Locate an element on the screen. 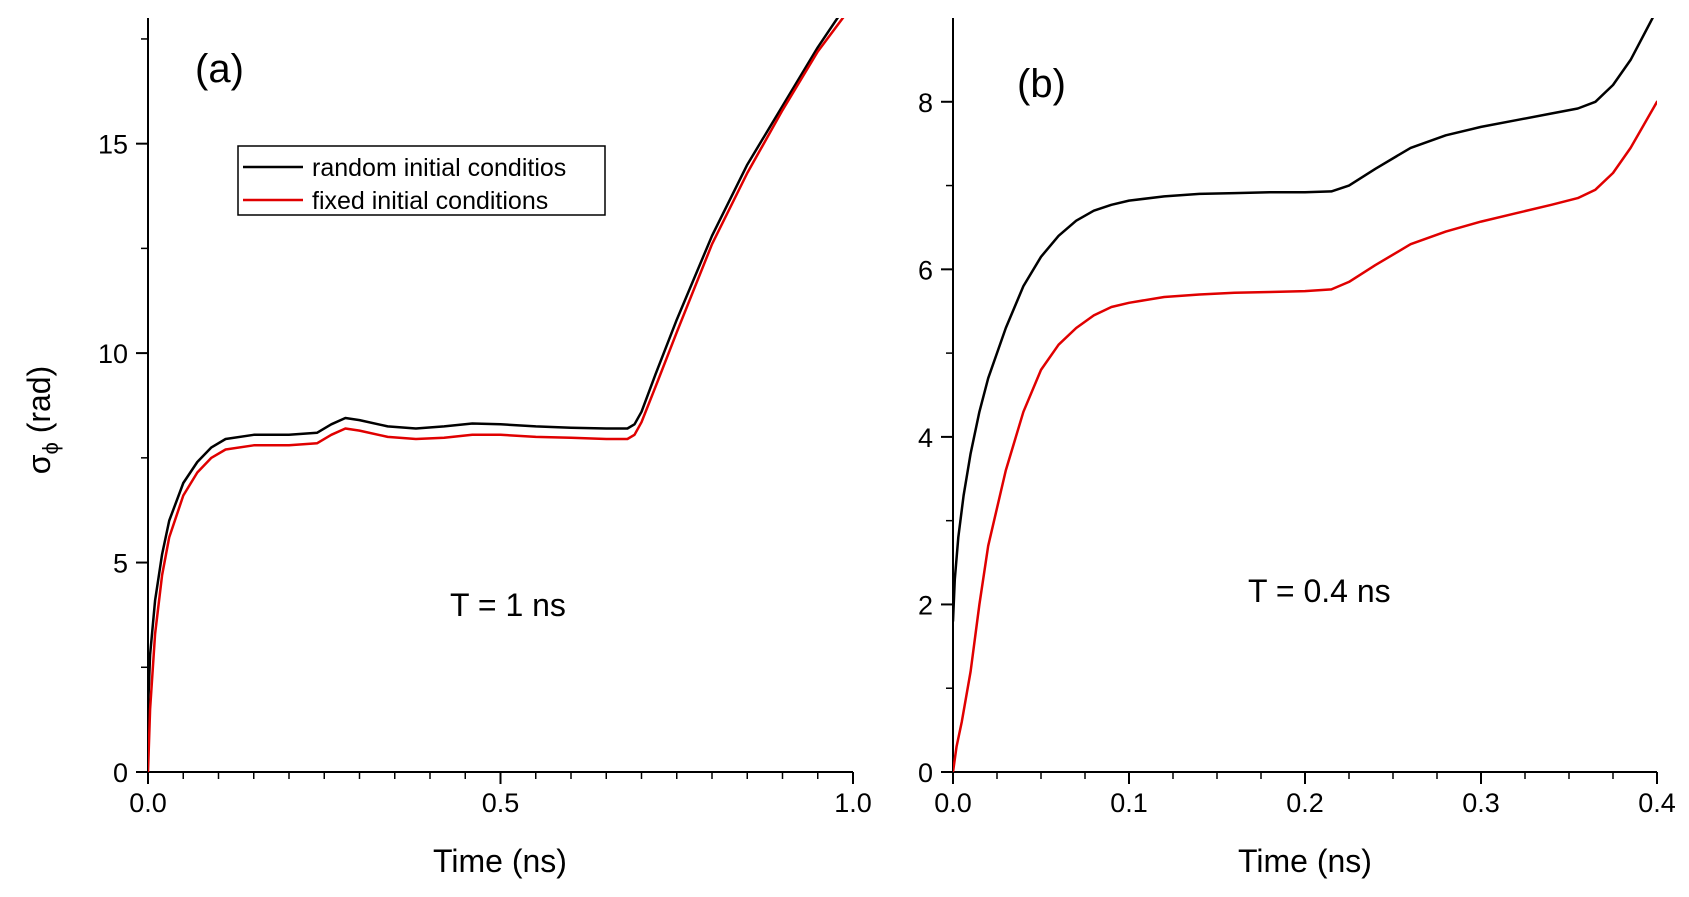 The image size is (1689, 897). b-x-tick-label: 0.0 is located at coordinates (953, 803).